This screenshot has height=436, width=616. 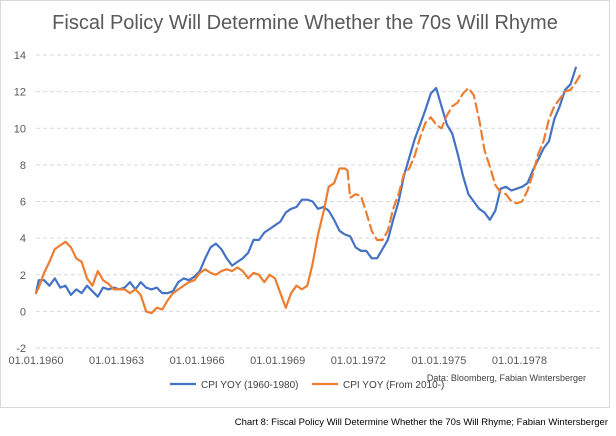 I want to click on y-axis-ticks: -2 0 2 4 6 8 10 12 14, so click(x=20, y=202).